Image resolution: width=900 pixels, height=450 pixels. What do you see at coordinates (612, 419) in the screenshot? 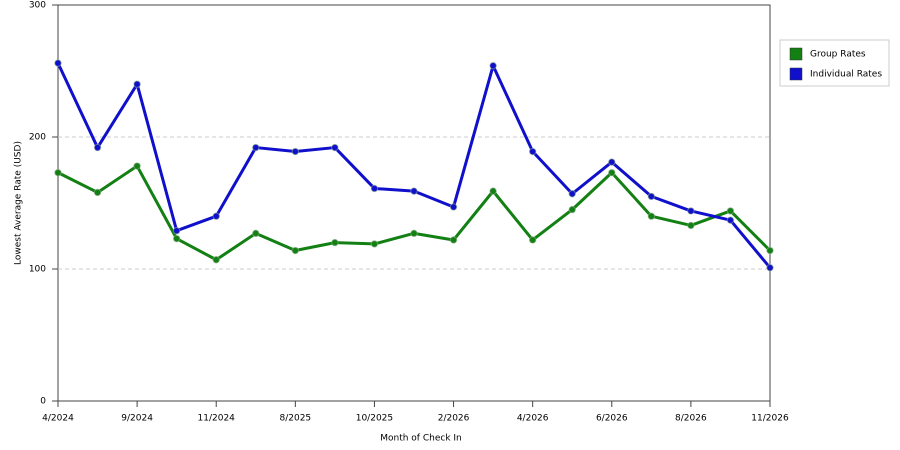
I see `x-tick-label: 6/2026` at bounding box center [612, 419].